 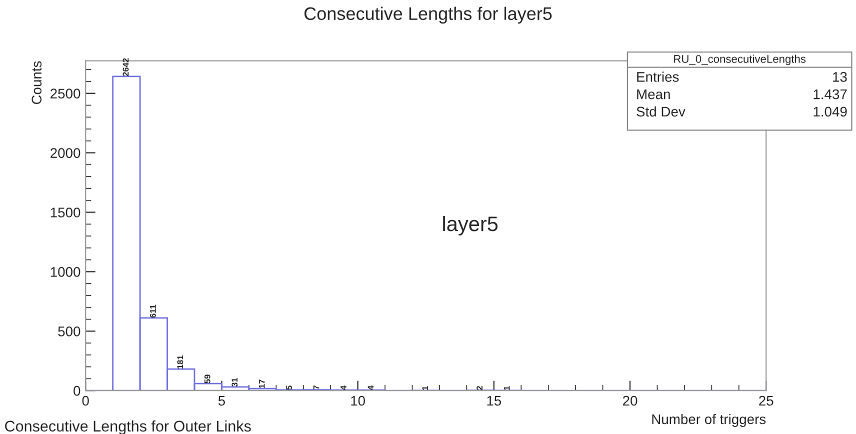 I want to click on data-label: 2, so click(x=479, y=388).